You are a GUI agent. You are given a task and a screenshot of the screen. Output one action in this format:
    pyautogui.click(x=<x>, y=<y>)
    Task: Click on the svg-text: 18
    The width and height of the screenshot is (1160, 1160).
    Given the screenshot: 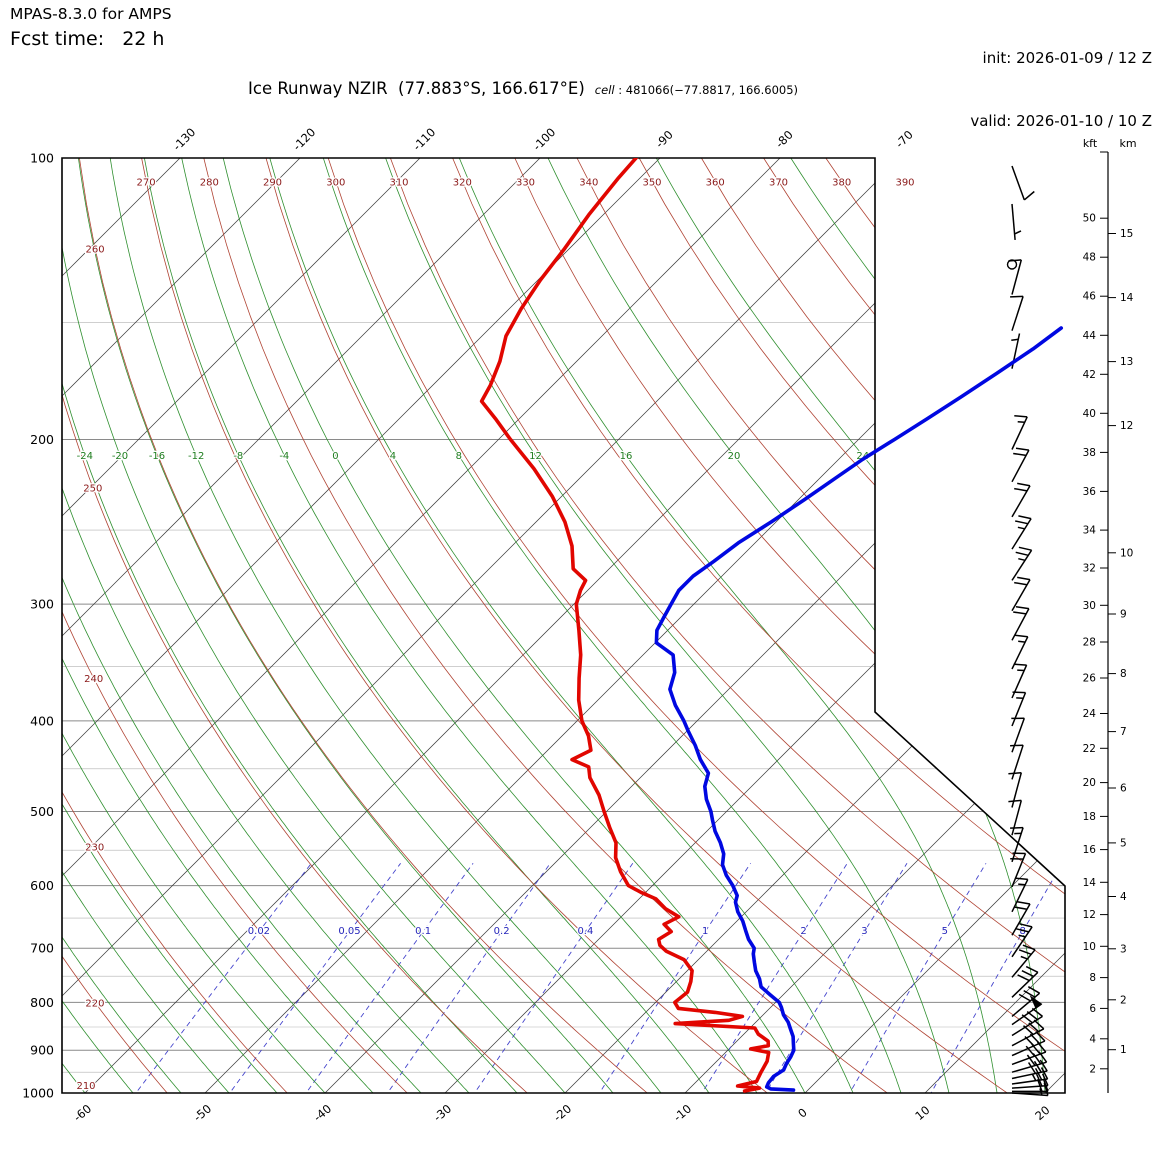 What is the action you would take?
    pyautogui.click(x=1089, y=817)
    